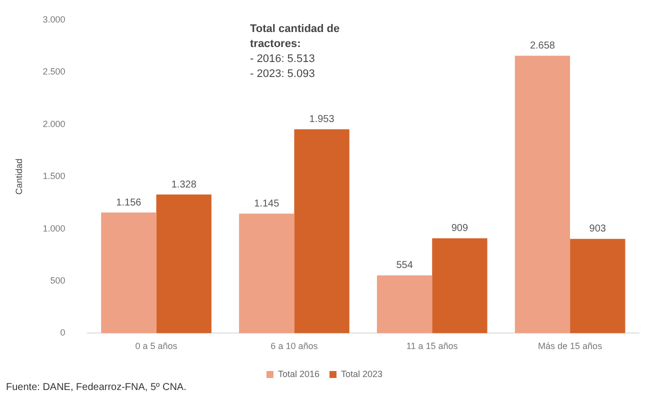  I want to click on data-label: 903, so click(597, 229).